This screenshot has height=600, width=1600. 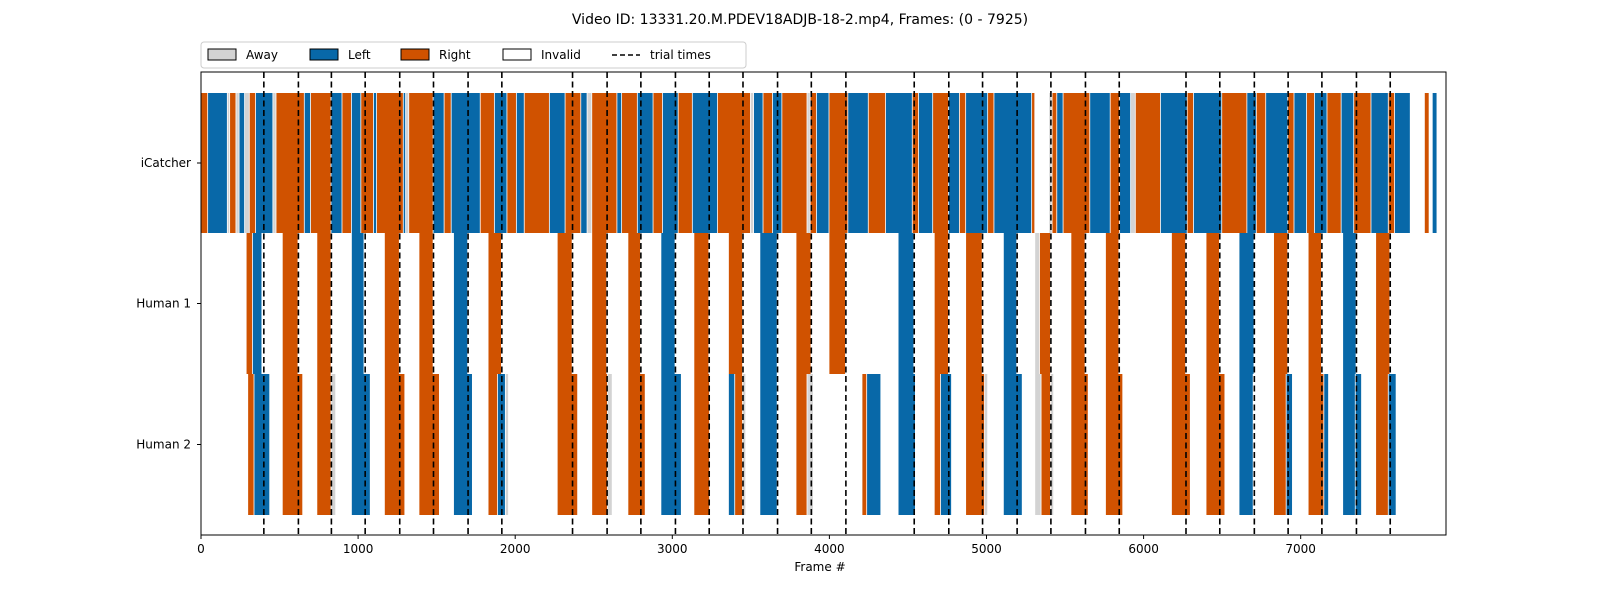 What do you see at coordinates (415, 54) in the screenshot?
I see `legend-swatch-right` at bounding box center [415, 54].